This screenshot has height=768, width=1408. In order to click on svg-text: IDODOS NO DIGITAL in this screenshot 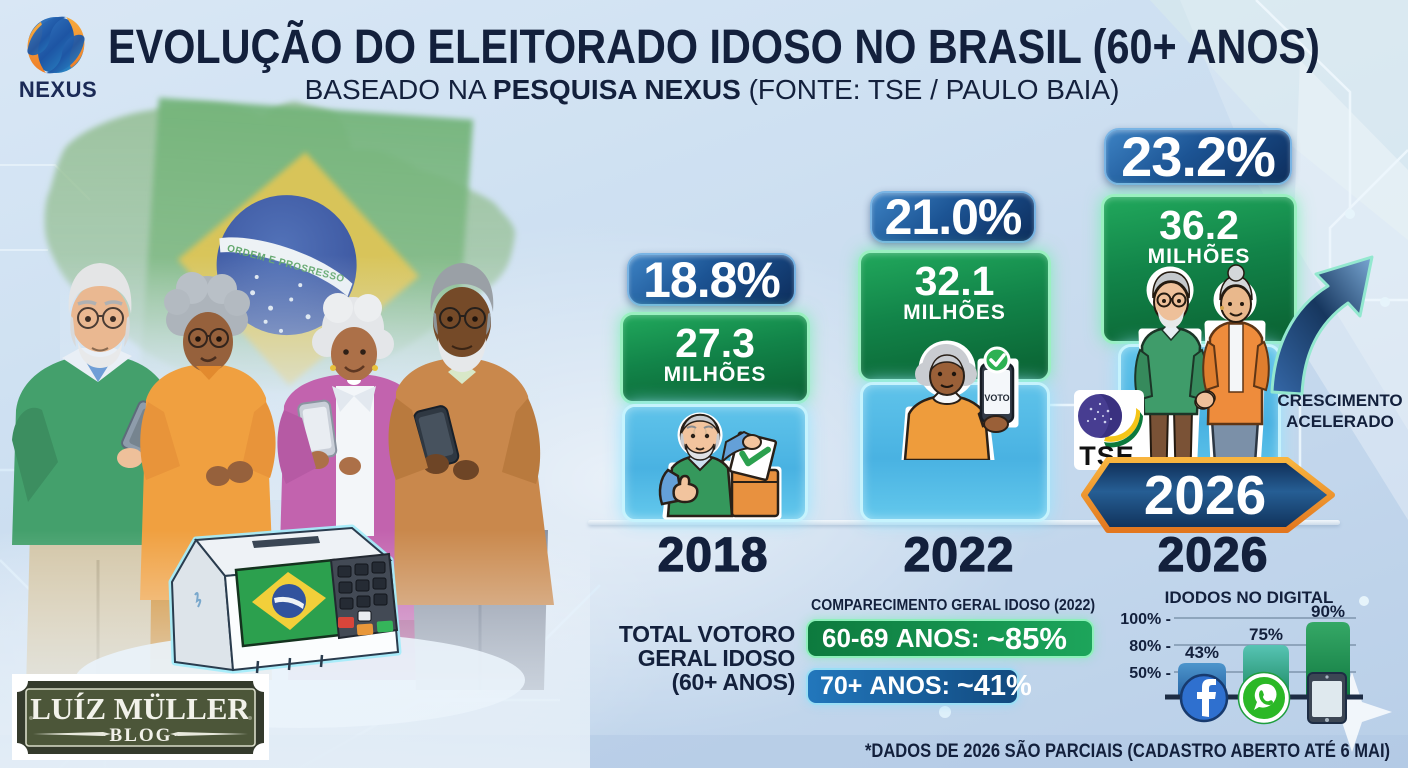, I will do `click(1249, 597)`.